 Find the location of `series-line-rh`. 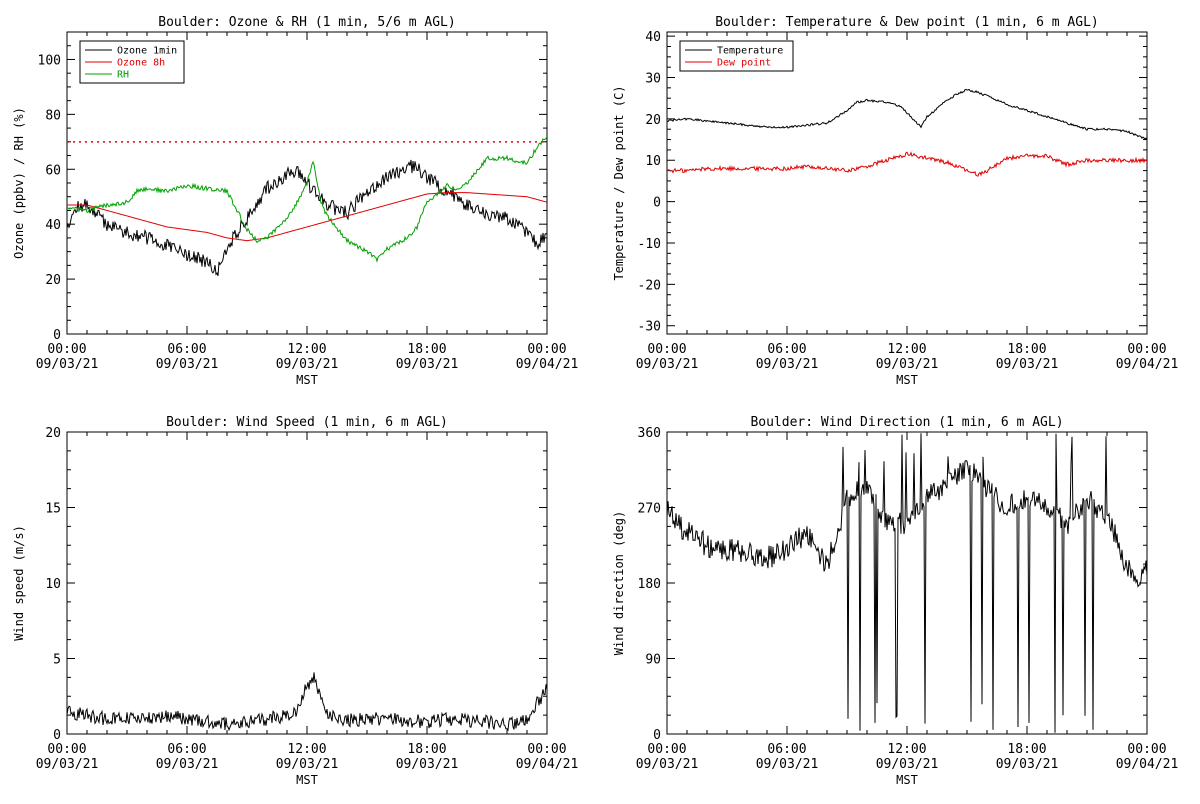

series-line-rh is located at coordinates (307, 199).